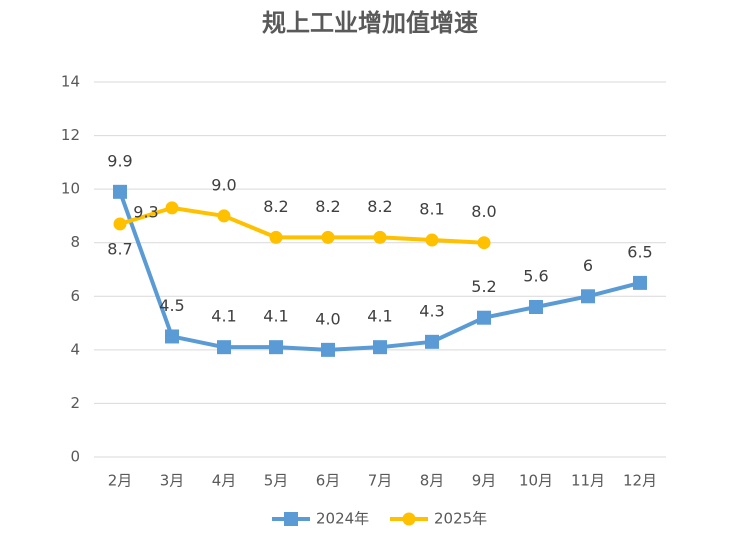 The width and height of the screenshot is (741, 544). Describe the element at coordinates (431, 209) in the screenshot. I see `data-label: 8.1` at that location.